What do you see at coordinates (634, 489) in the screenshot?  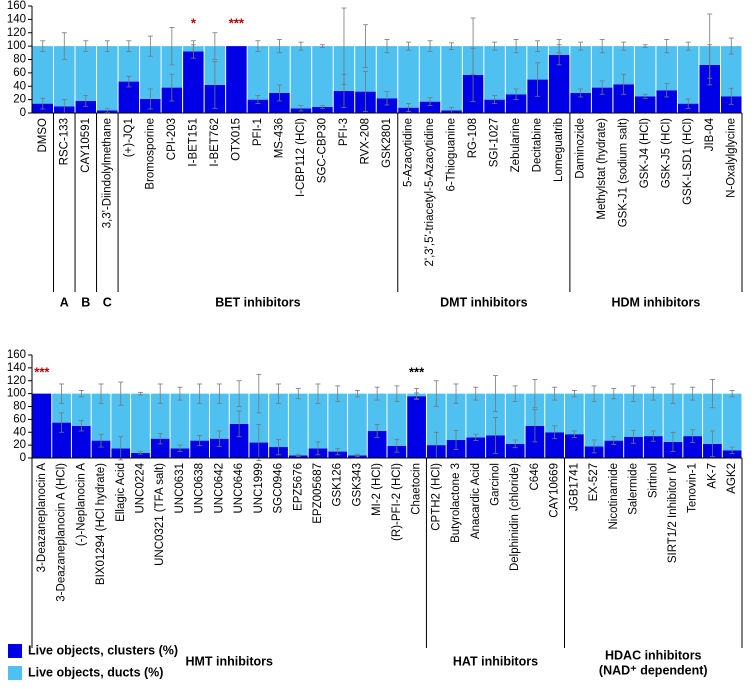 I see `x-tick-label: Salermide` at bounding box center [634, 489].